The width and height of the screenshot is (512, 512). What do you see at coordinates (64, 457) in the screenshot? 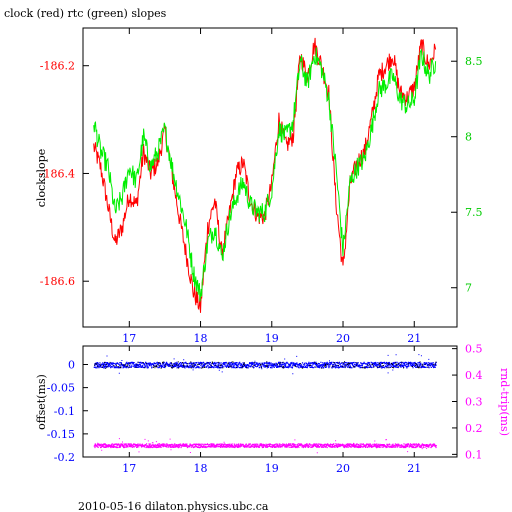
I see `offset-y-left-tick-label: -0.2` at bounding box center [64, 457].